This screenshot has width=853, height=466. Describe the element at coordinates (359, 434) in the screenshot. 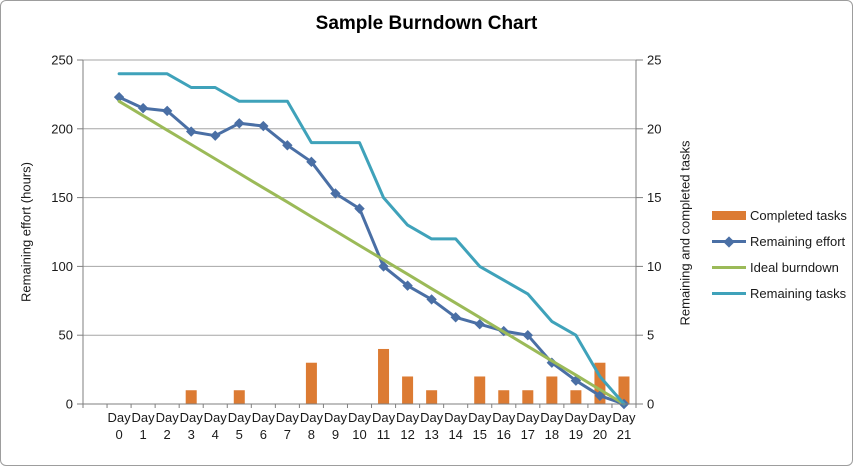

I see `x-label-day-num-10: 10` at that location.